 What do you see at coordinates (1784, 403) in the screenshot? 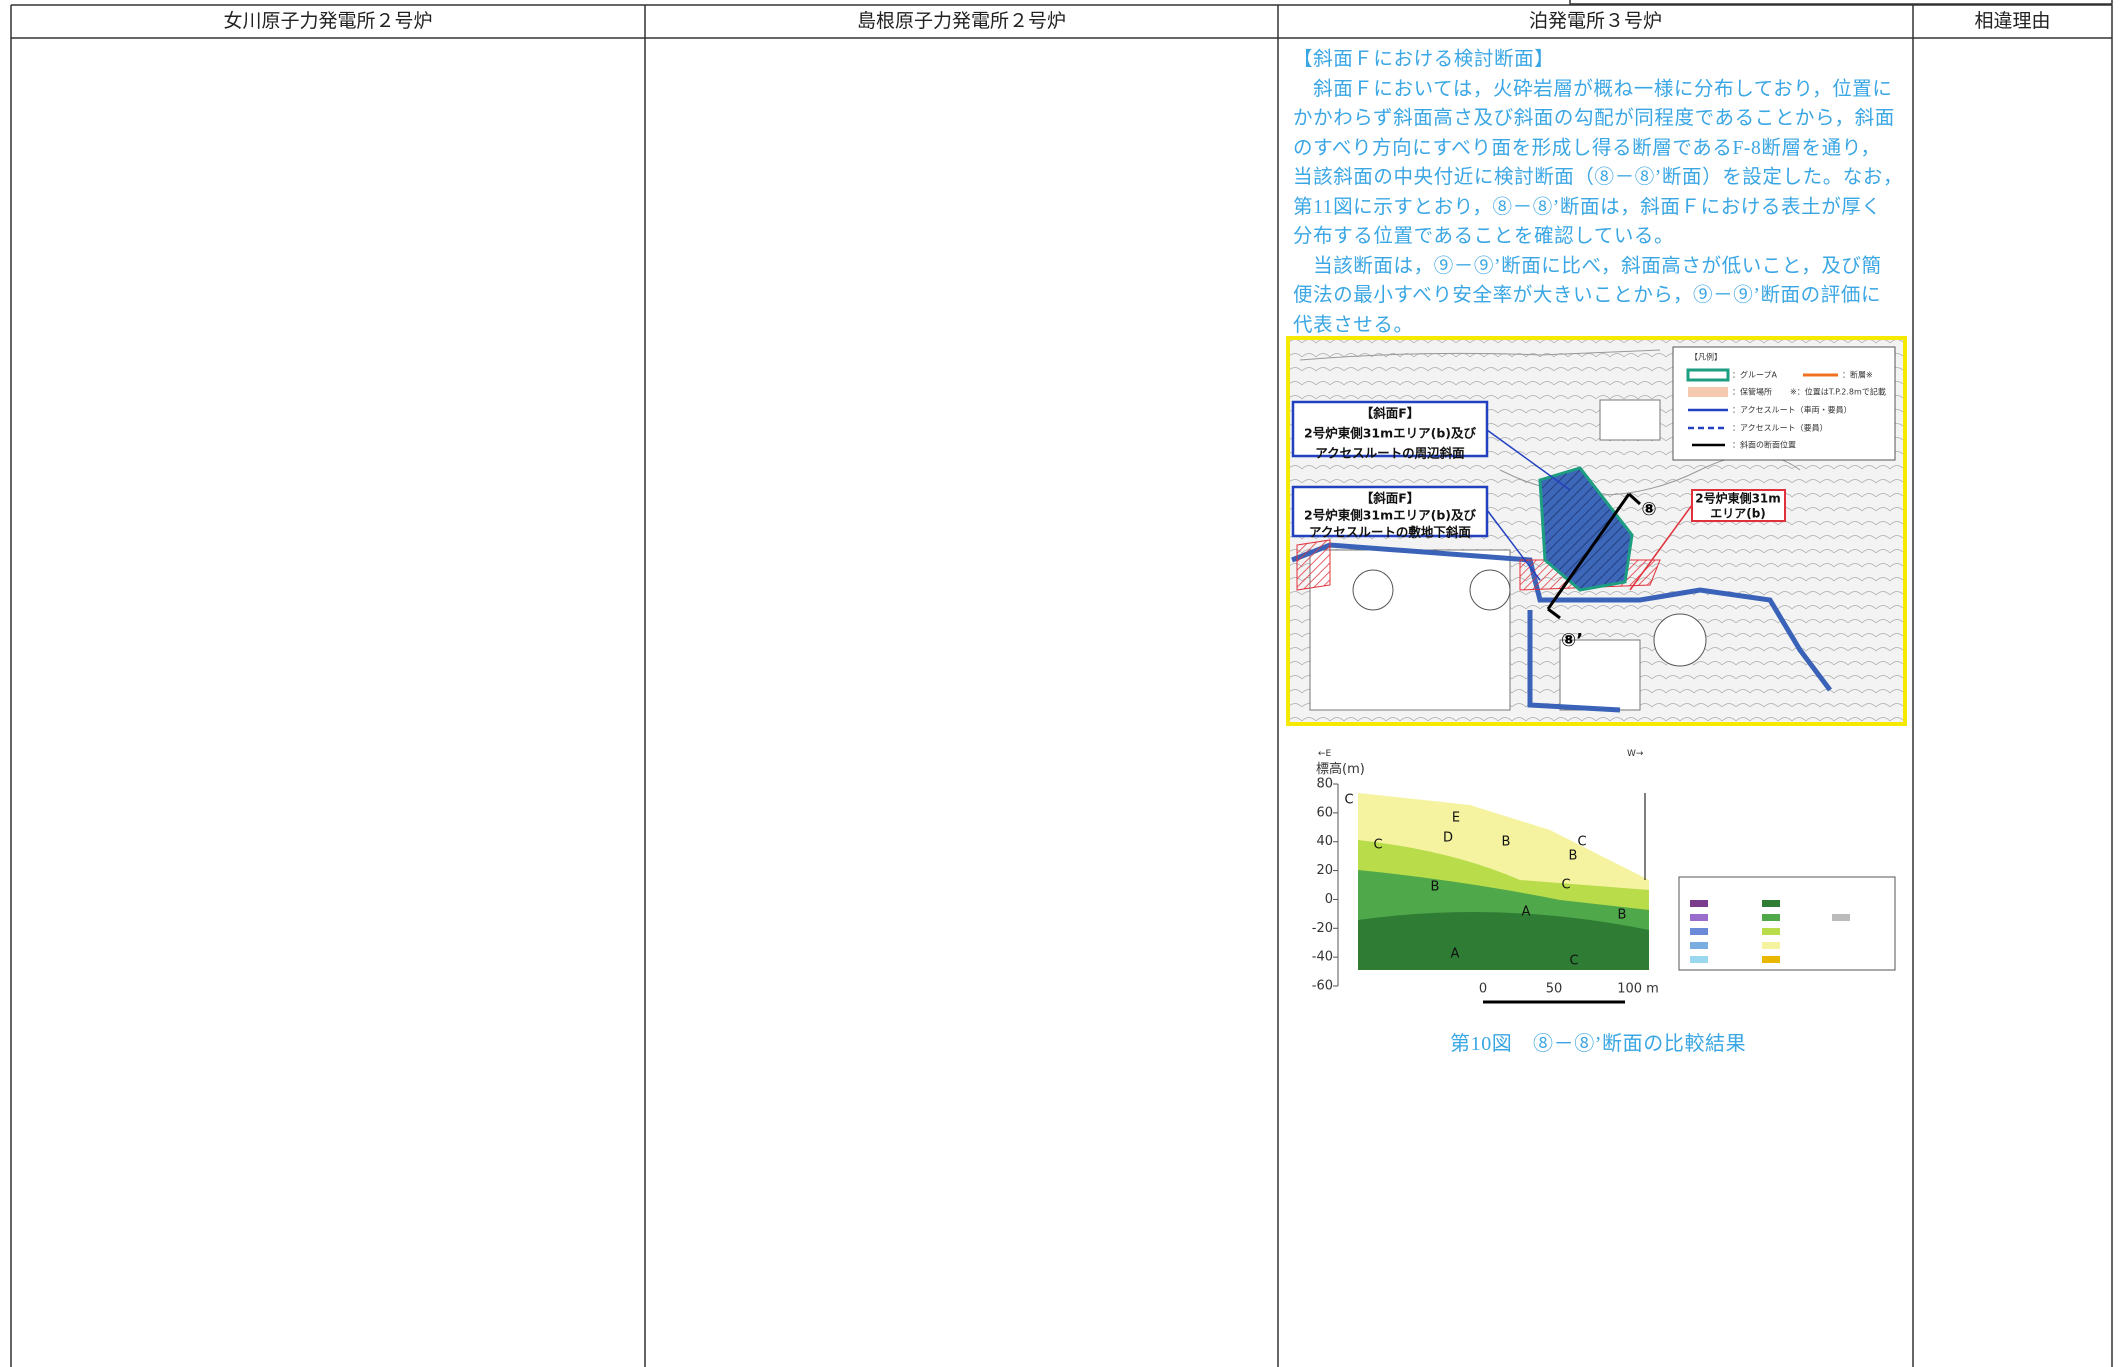
I see `map-legend` at bounding box center [1784, 403].